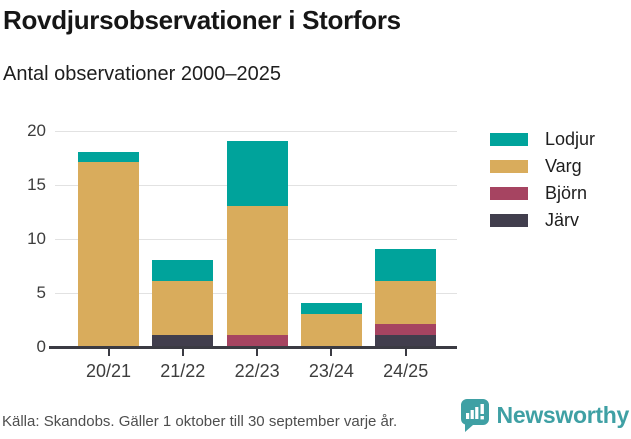 The height and width of the screenshot is (439, 631). What do you see at coordinates (183, 340) in the screenshot?
I see `bar-segment-järv-21-22` at bounding box center [183, 340].